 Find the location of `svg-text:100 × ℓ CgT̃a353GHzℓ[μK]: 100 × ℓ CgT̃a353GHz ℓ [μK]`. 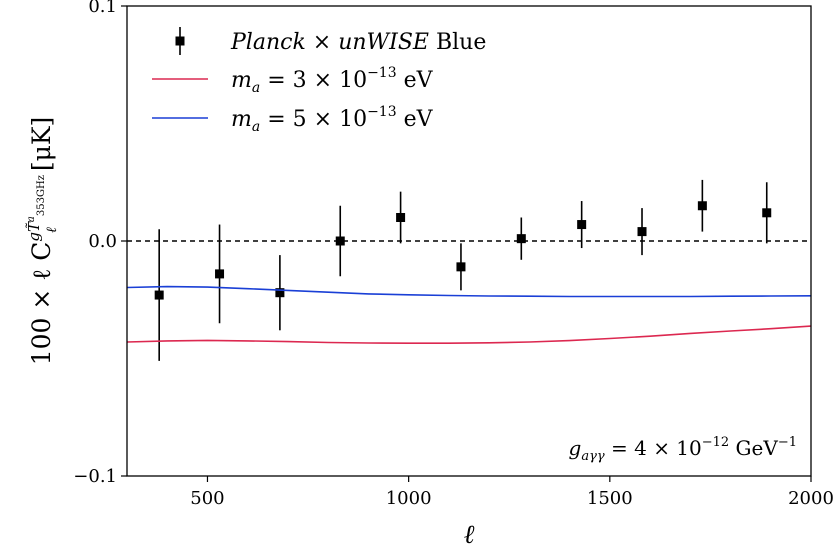

svg-text:100 × ℓ CgT̃a353GHzℓ[μK]: 100 × ℓ CgT̃a353GHz ℓ [μK] is located at coordinates (42, 241).